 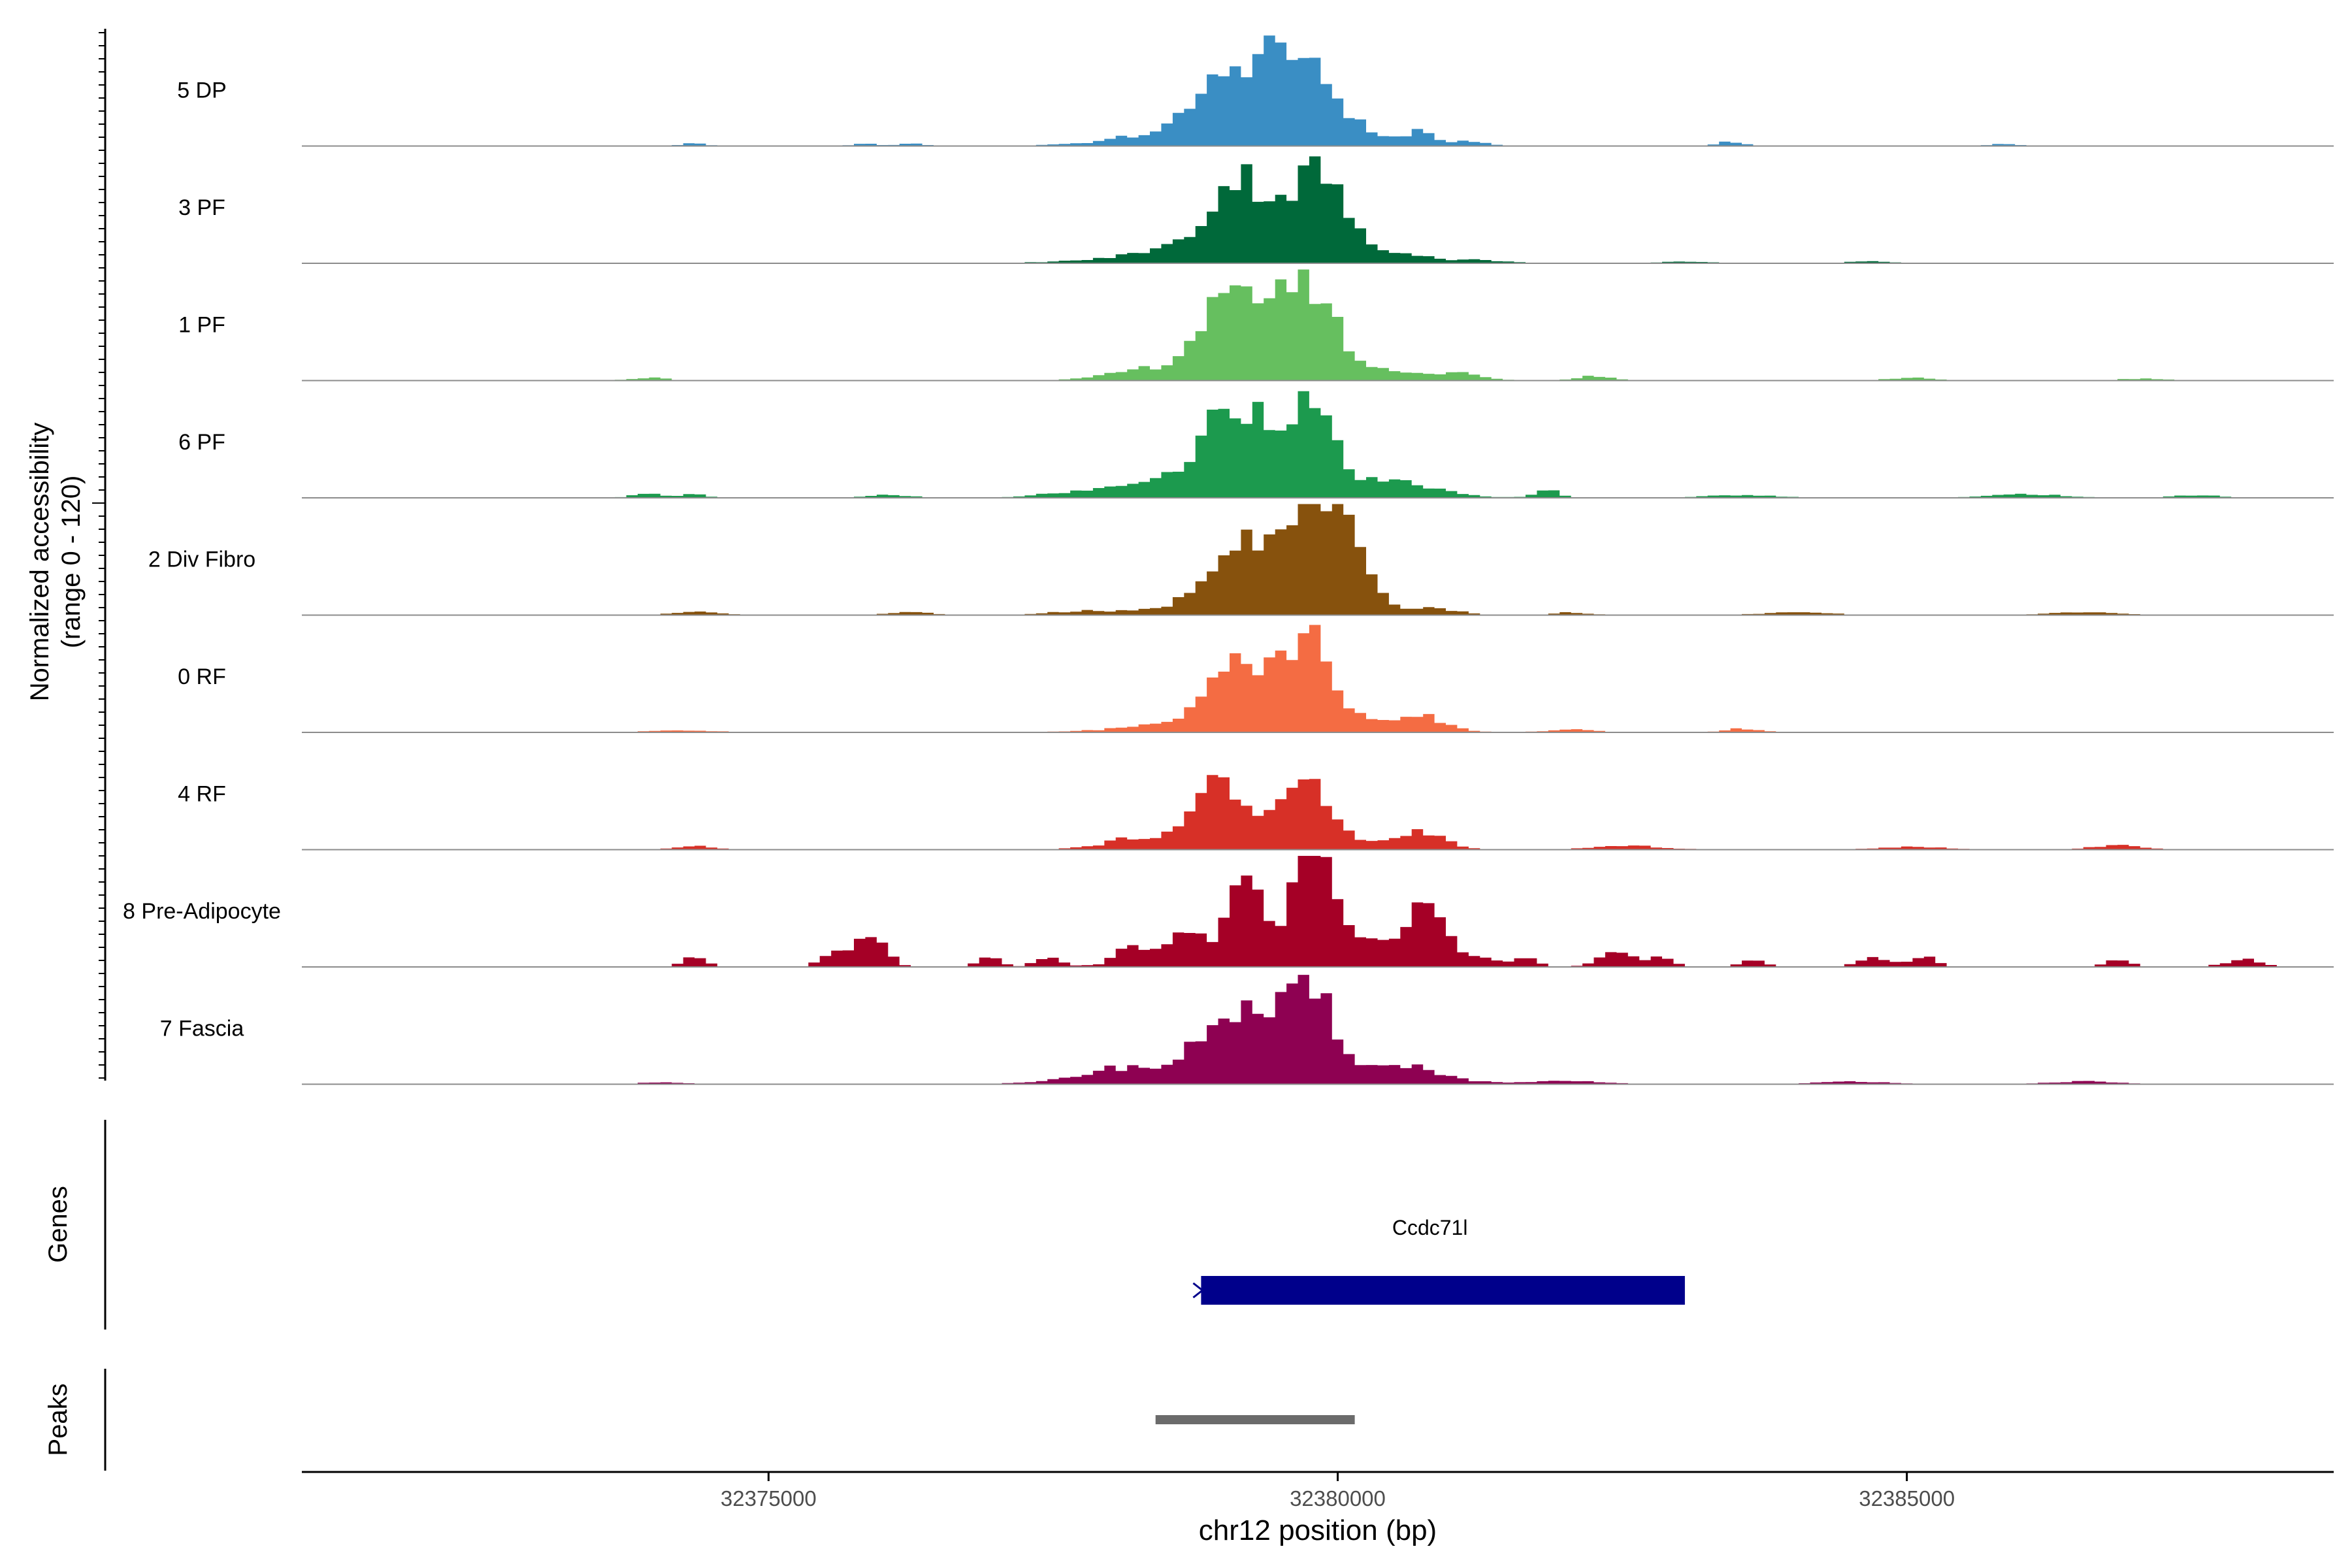 What do you see at coordinates (201, 559) in the screenshot?
I see `track-label: 2 Div Fibro` at bounding box center [201, 559].